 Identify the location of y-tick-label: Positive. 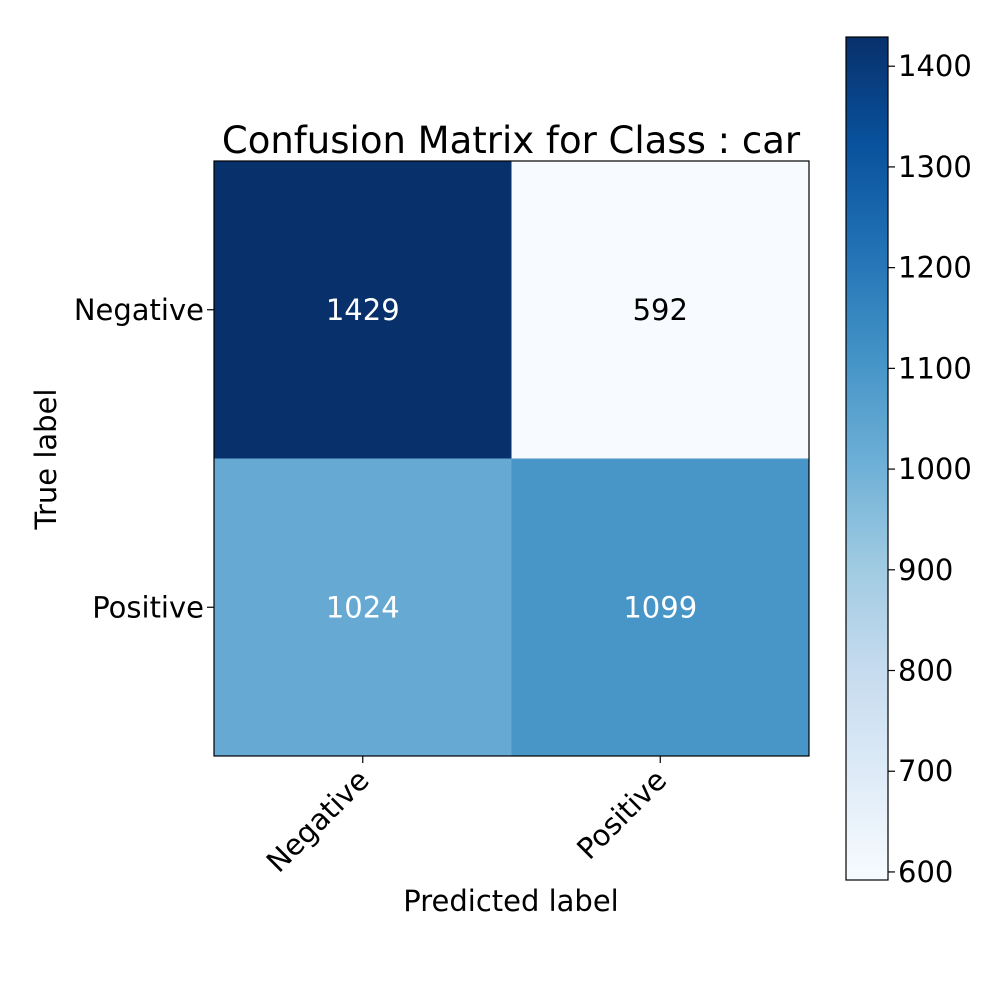
(148, 607).